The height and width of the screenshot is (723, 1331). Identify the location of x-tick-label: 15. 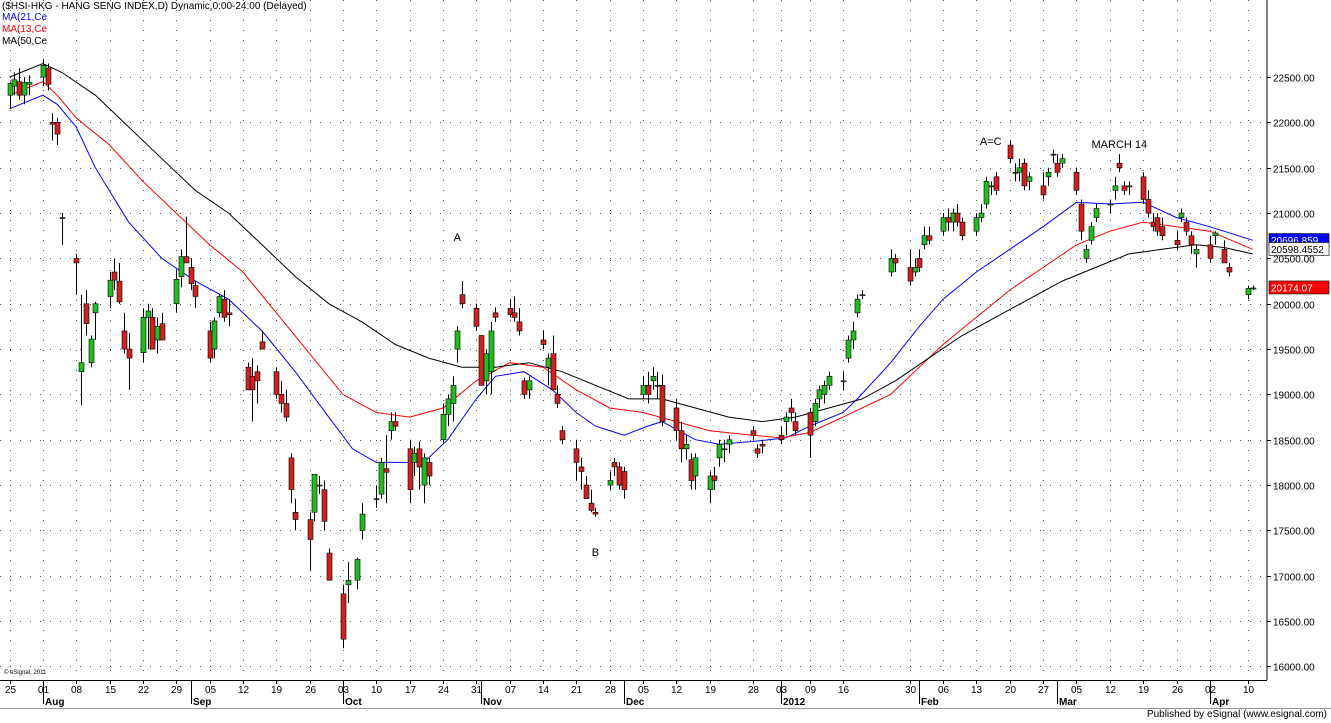
(111, 690).